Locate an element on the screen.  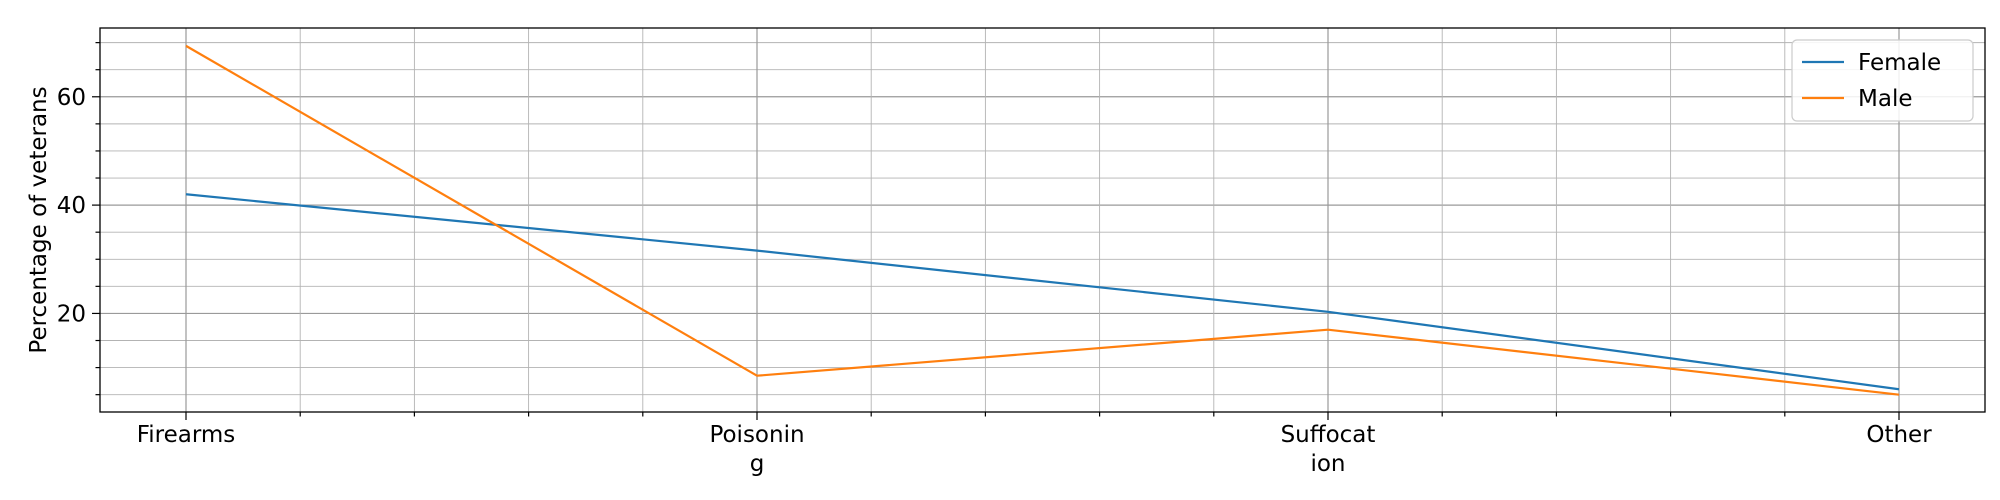
legend-label: Male is located at coordinates (1885, 99).